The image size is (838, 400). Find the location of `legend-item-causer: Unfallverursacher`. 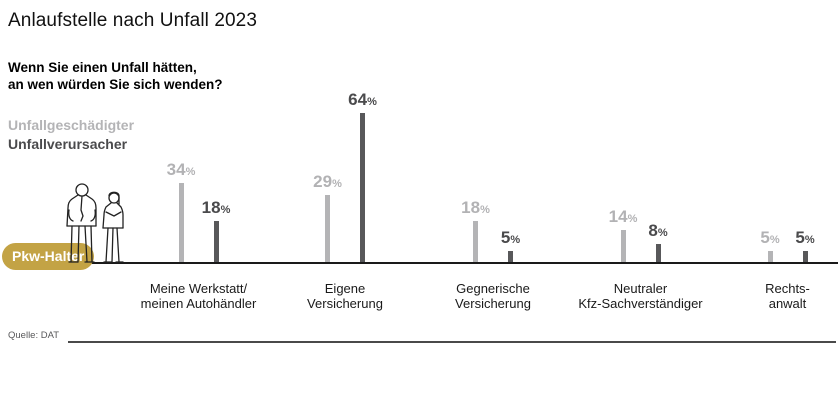

legend-item-causer: Unfallverursacher is located at coordinates (68, 144).